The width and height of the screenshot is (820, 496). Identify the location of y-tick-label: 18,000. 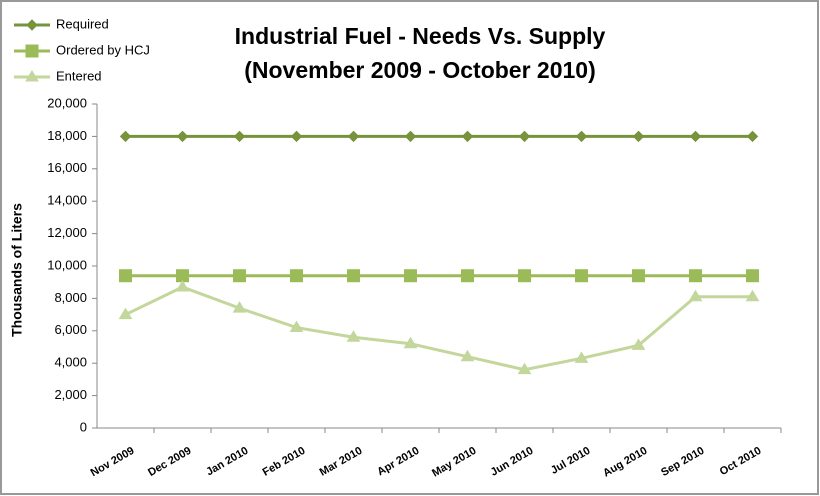
(67, 135).